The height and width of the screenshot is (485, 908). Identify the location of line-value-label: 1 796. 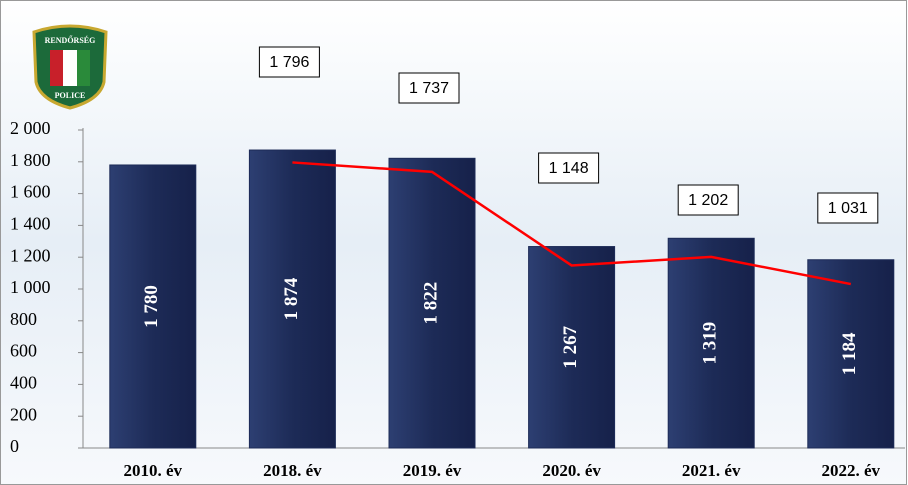
(289, 62).